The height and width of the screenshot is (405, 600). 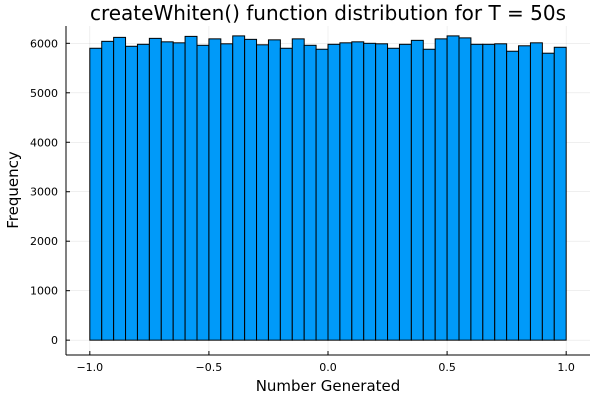 What do you see at coordinates (44, 241) in the screenshot?
I see `y-tick-label: 2000` at bounding box center [44, 241].